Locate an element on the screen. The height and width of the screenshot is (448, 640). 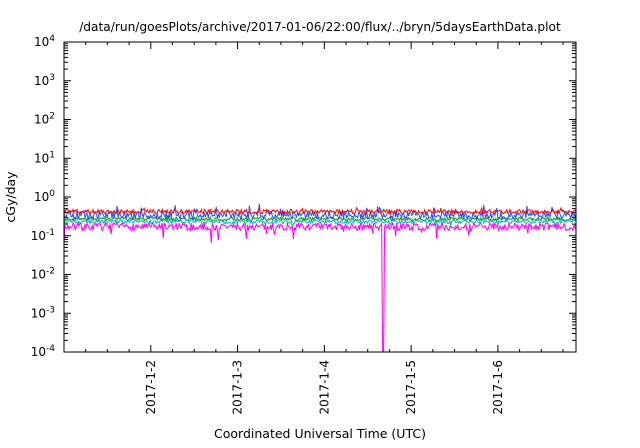
series-line-blue is located at coordinates (320, 212).